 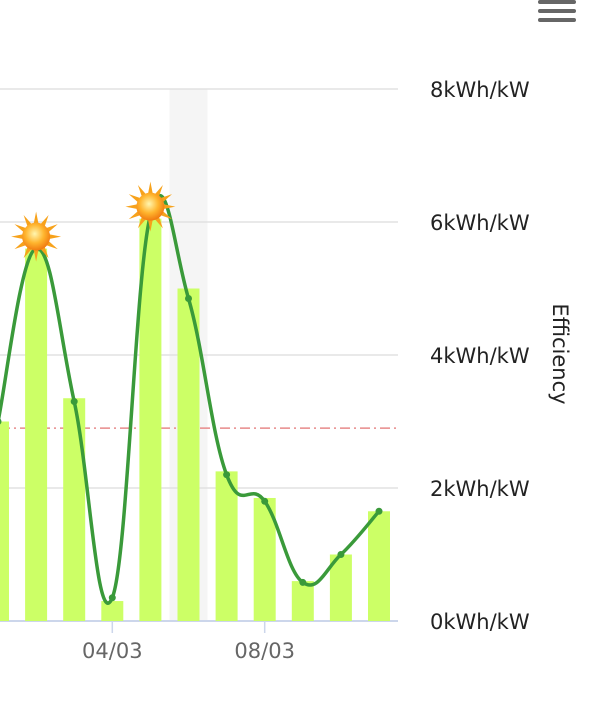 I want to click on y-tick-label: 8kWh/kW, so click(x=480, y=90).